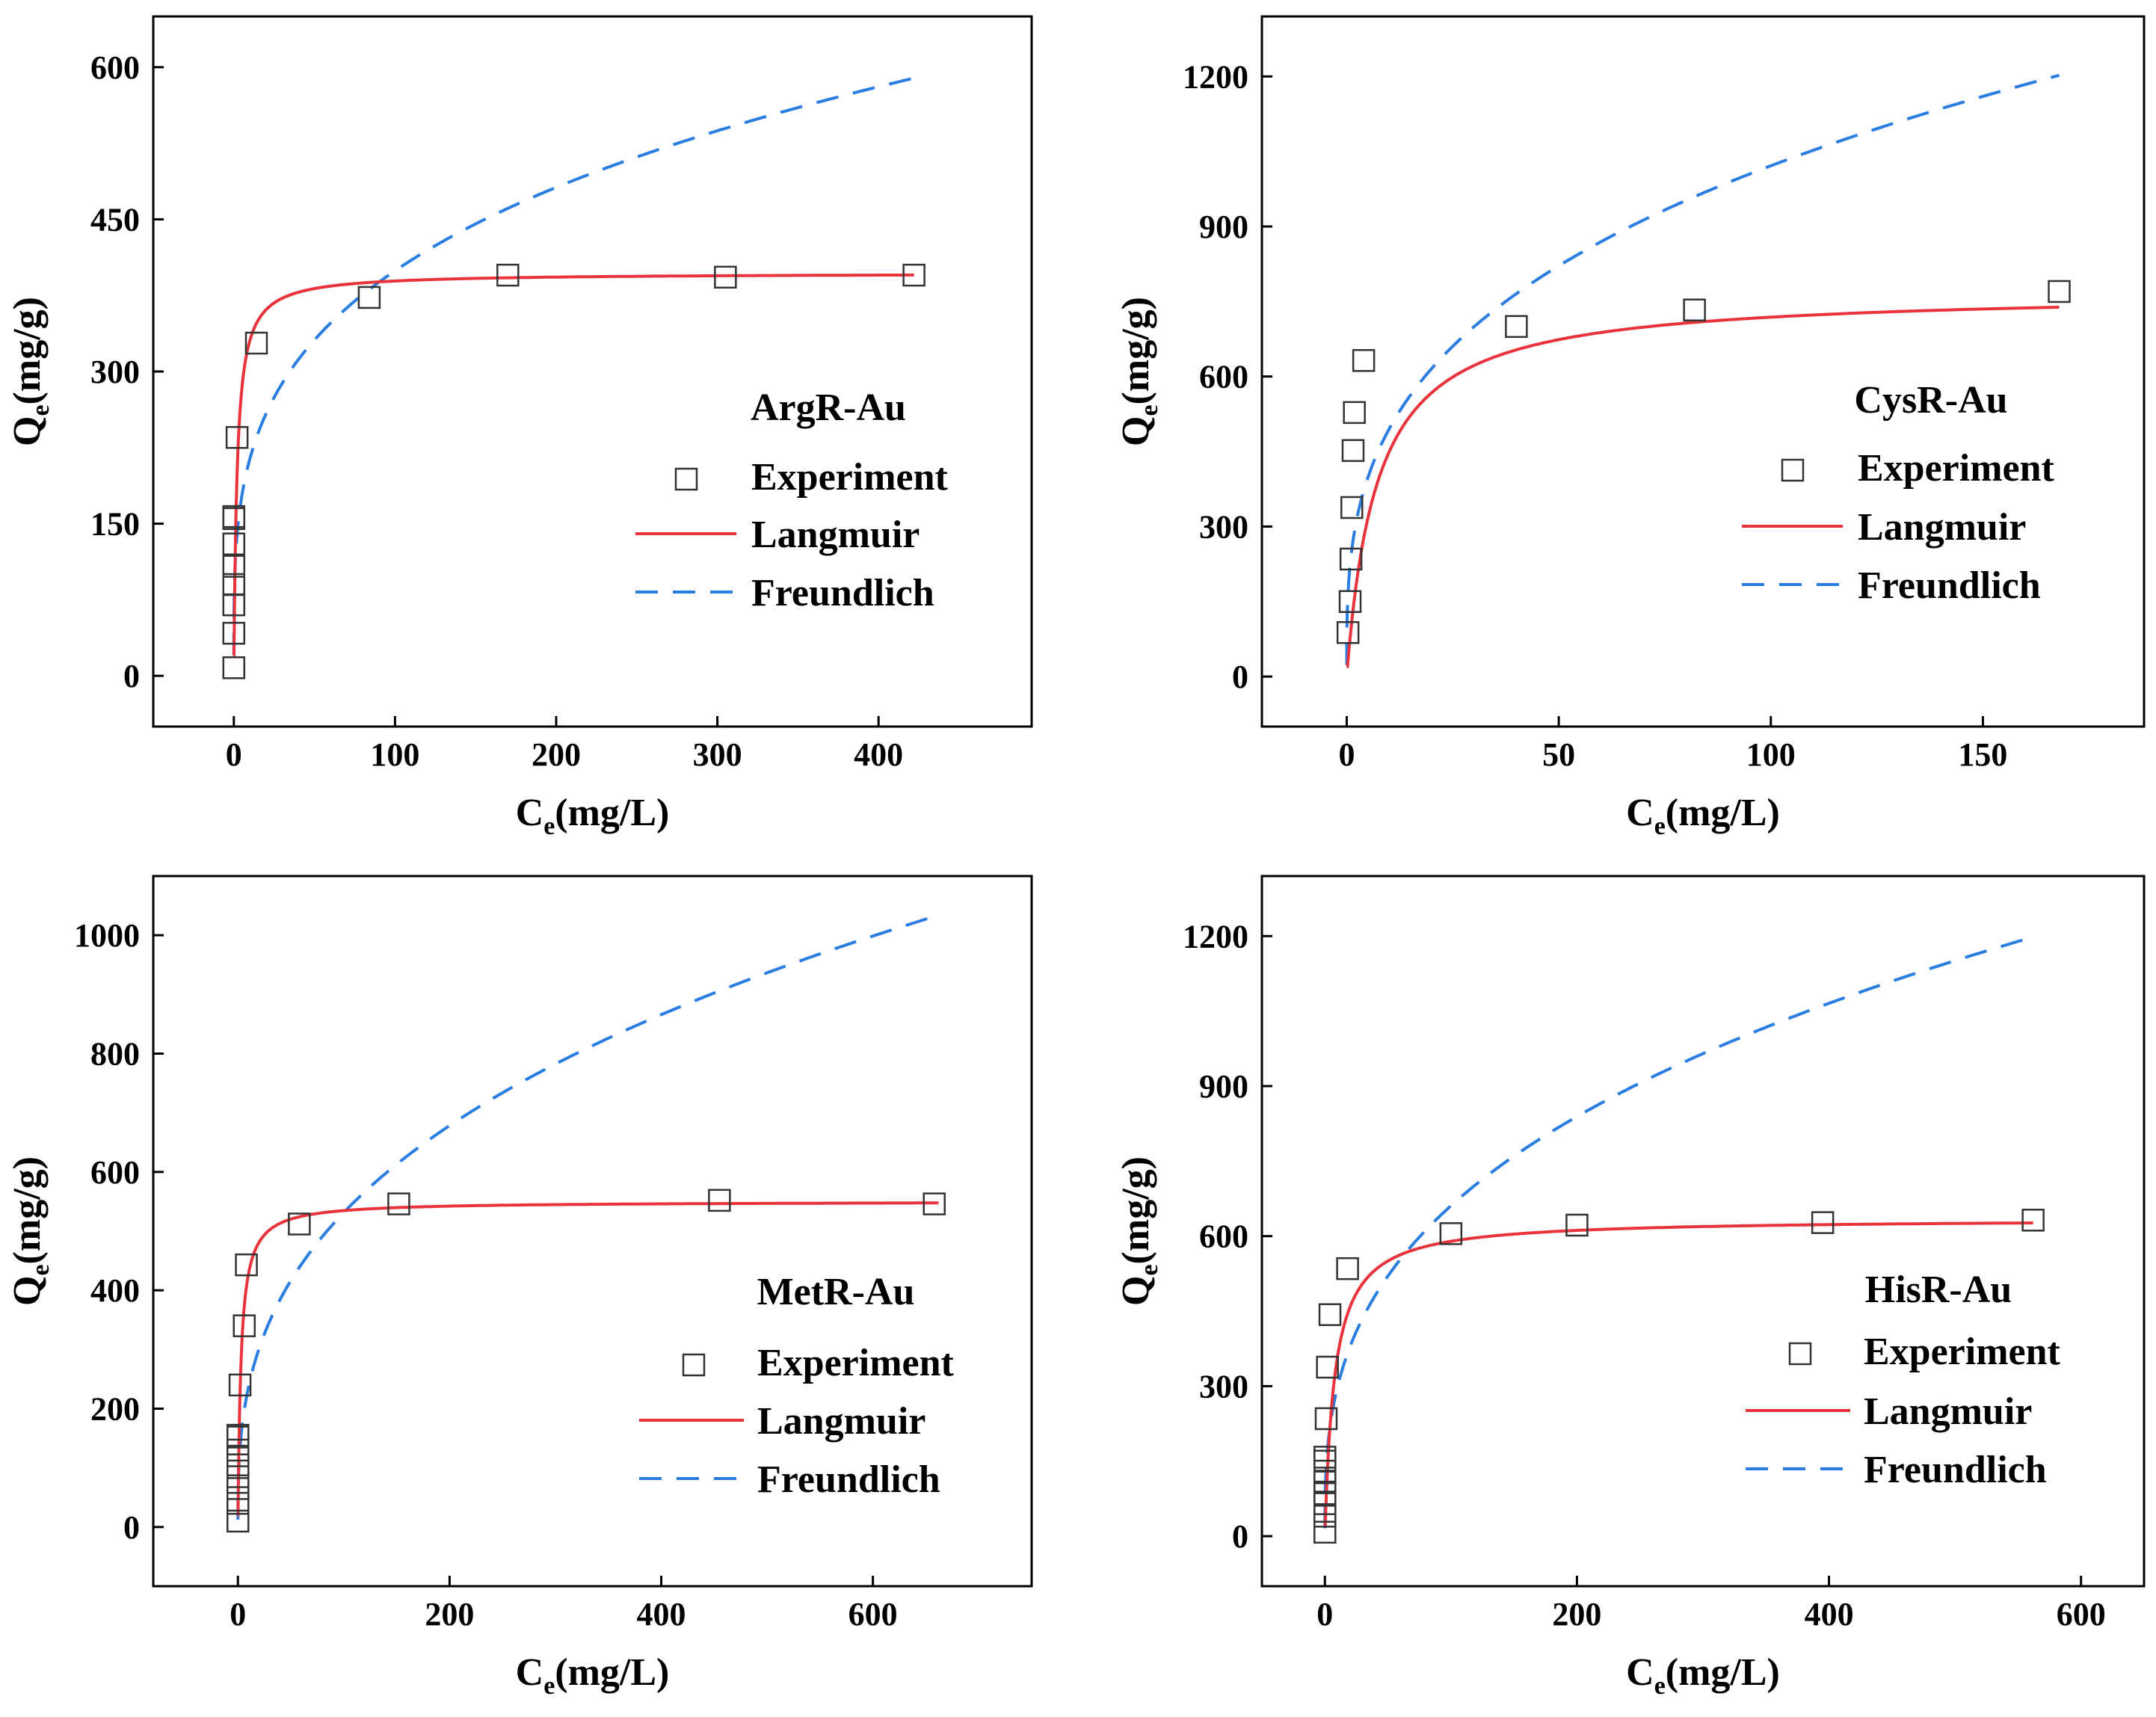 This screenshot has width=2156, height=1717. Describe the element at coordinates (107, 935) in the screenshot. I see `y-tick-label: 1000` at that location.